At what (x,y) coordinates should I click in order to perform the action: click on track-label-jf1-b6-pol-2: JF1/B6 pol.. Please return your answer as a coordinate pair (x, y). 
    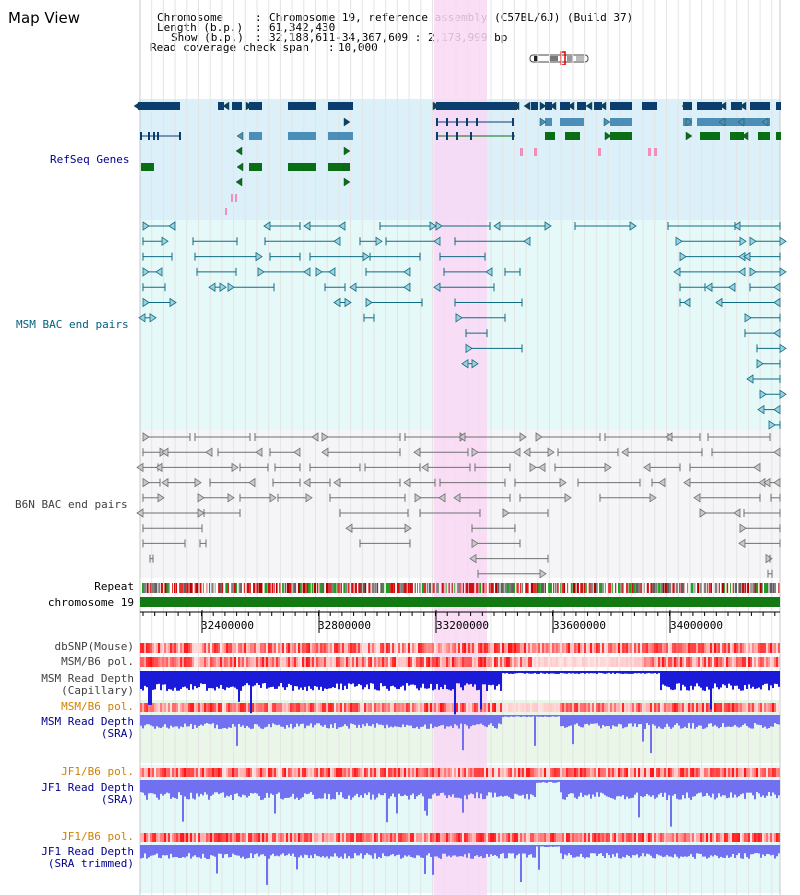
    Looking at the image, I should click on (97, 836).